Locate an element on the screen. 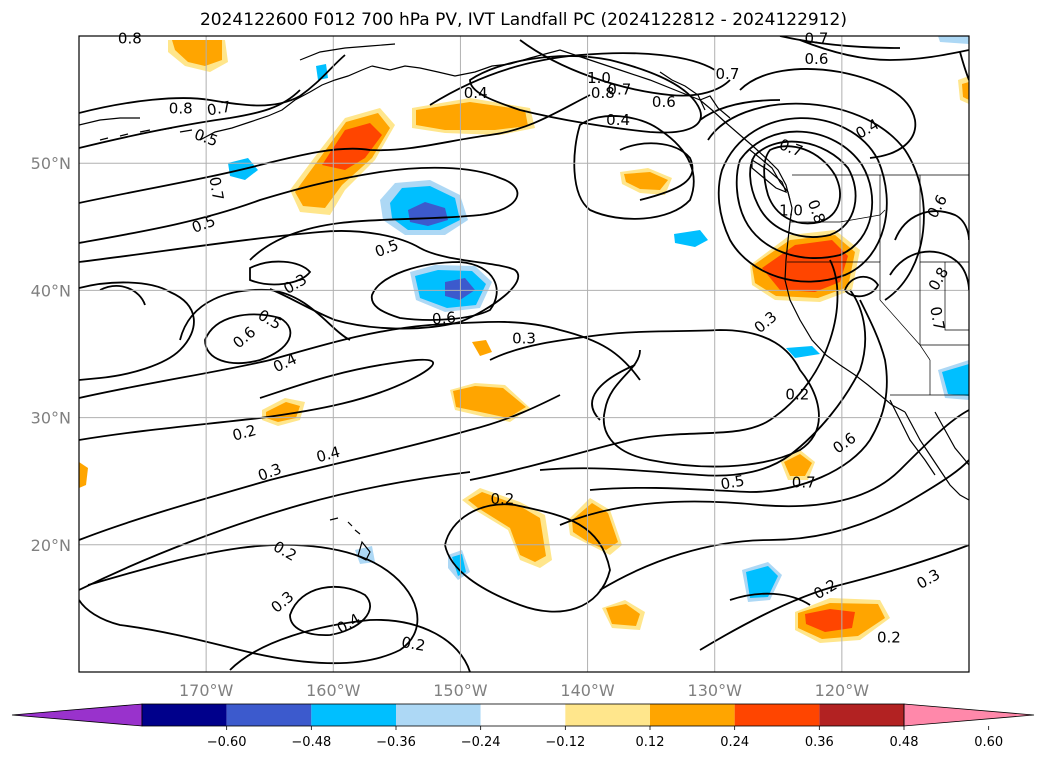 Image resolution: width=1047 pixels, height=765 pixels. shade-positive-gulf-core is located at coordinates (352, 146).